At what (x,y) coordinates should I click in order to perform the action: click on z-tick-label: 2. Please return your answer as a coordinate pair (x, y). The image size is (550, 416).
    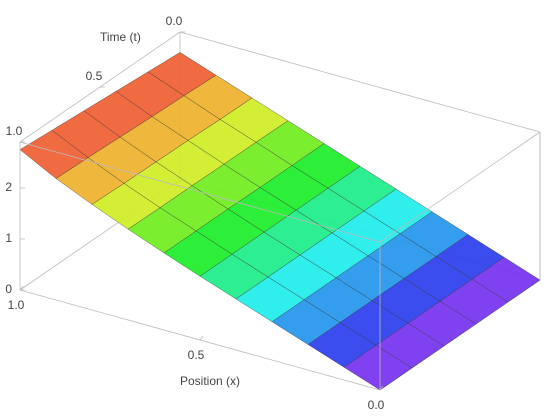
    Looking at the image, I should click on (8, 187).